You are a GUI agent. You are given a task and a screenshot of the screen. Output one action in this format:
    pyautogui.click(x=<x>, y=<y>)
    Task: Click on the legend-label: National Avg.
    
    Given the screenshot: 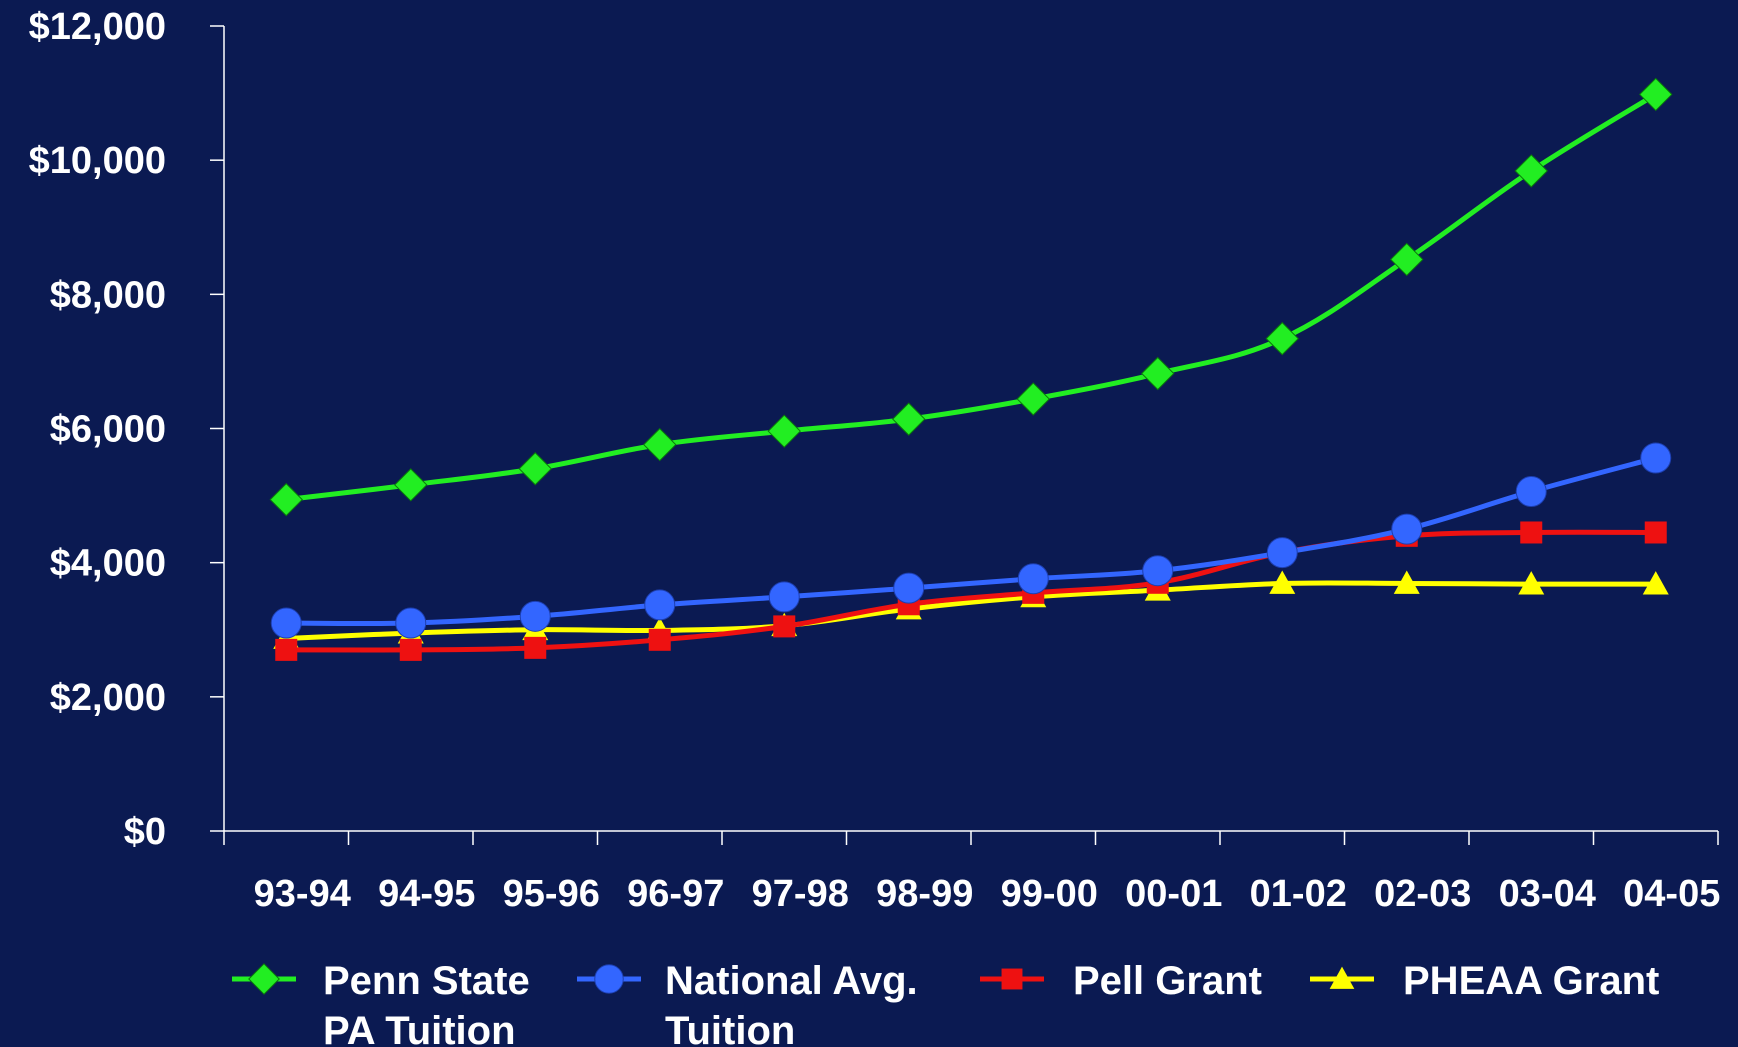 What is the action you would take?
    pyautogui.click(x=791, y=981)
    